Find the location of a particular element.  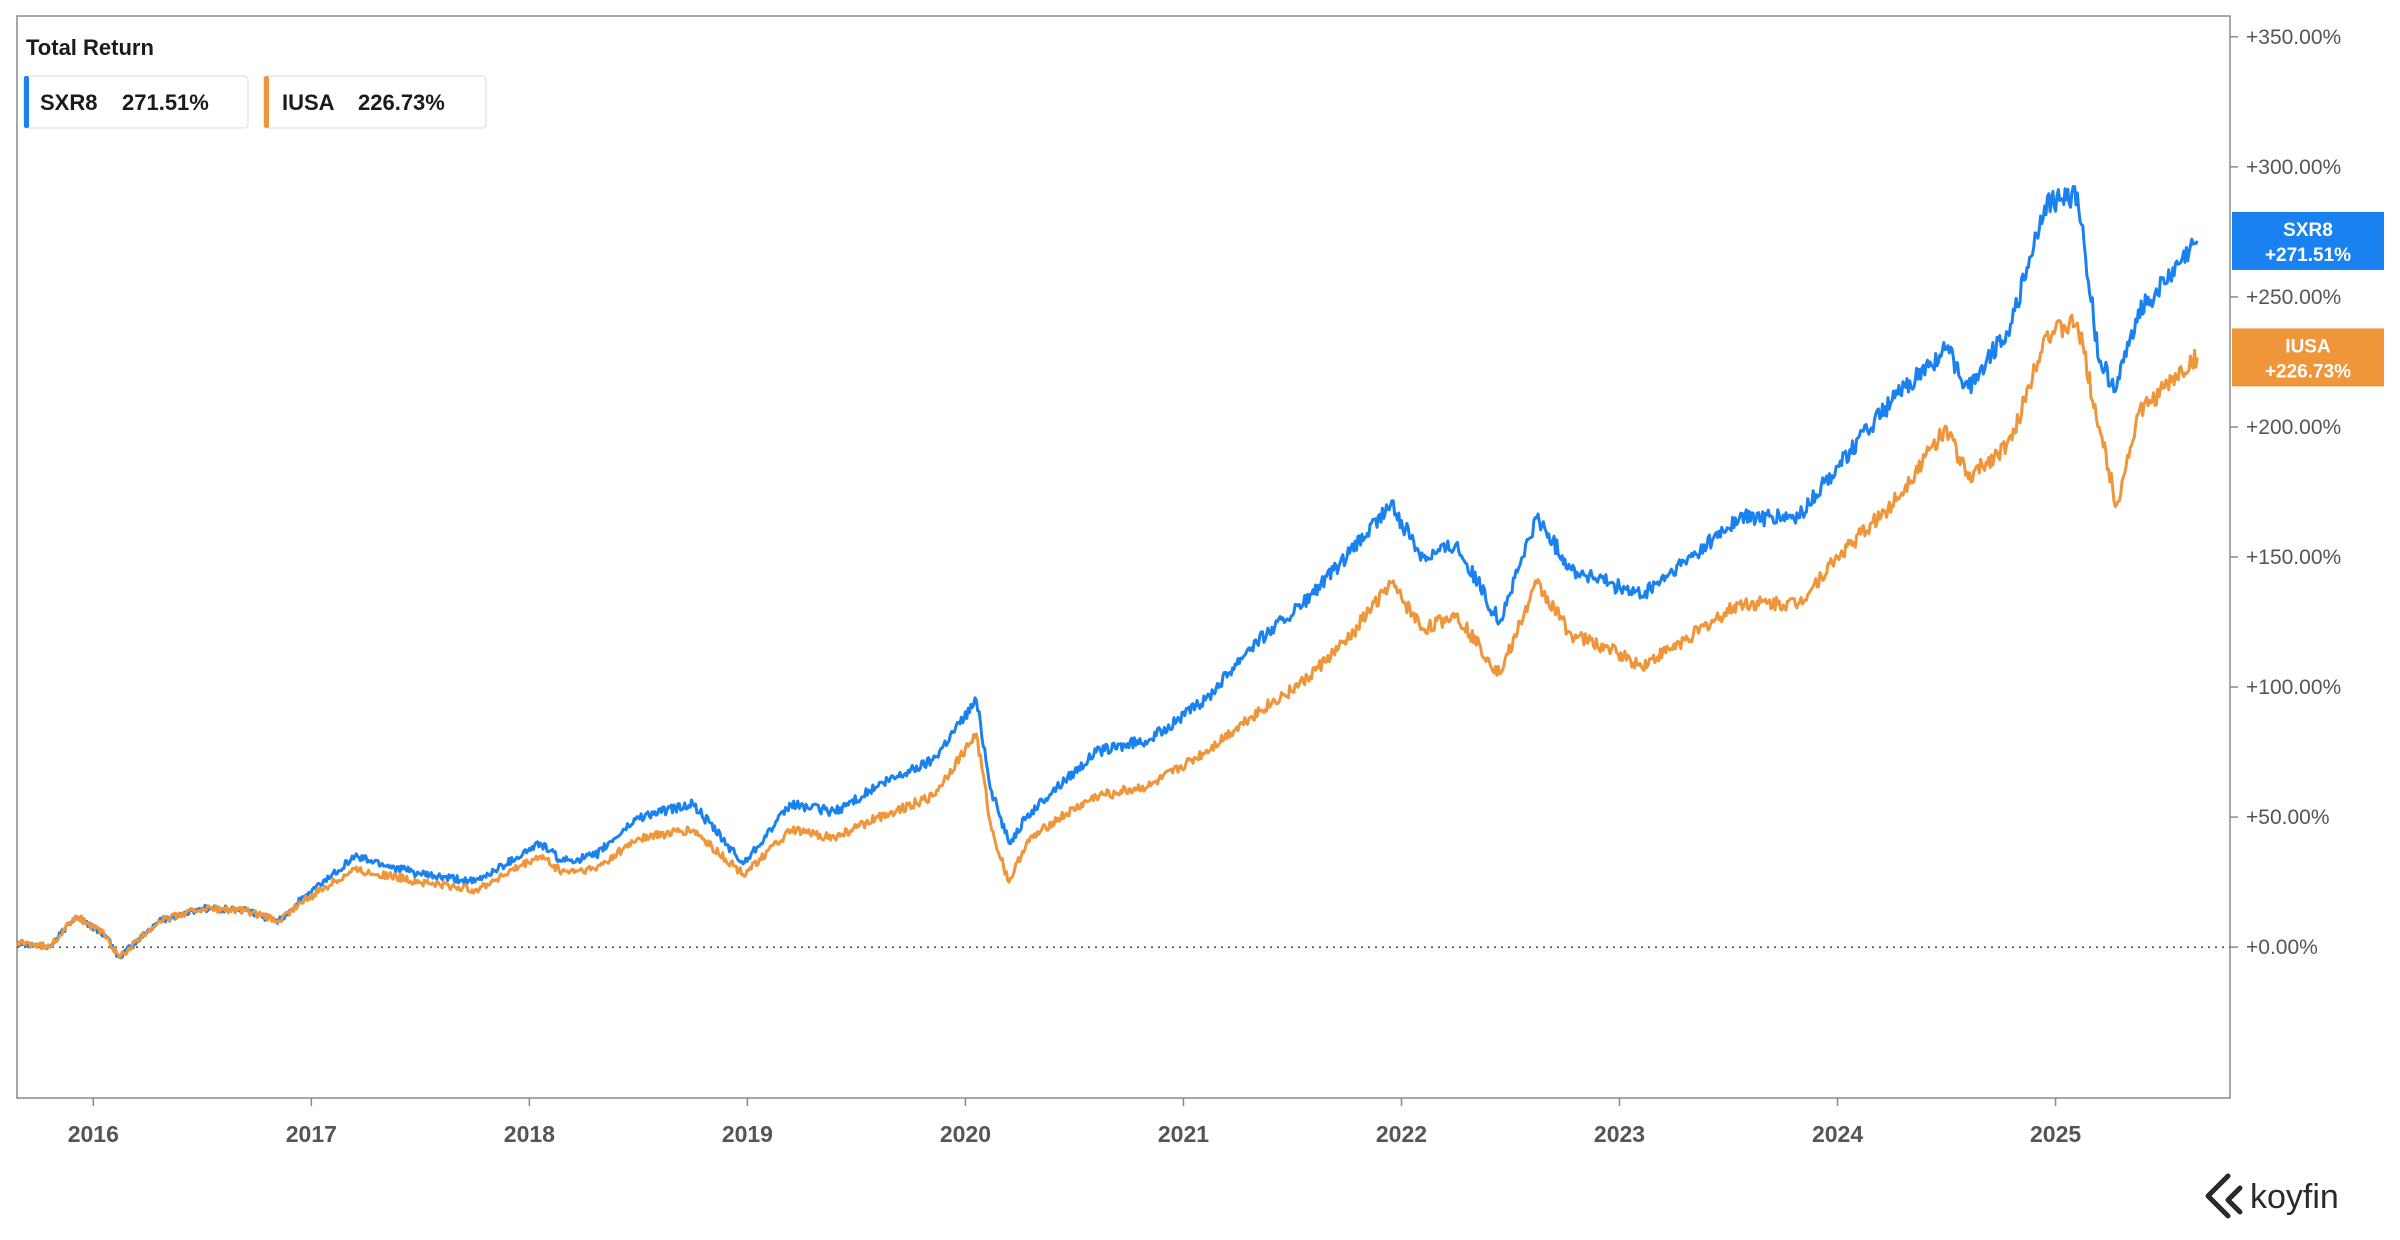

x-tick-label: 2021 is located at coordinates (1183, 1134).